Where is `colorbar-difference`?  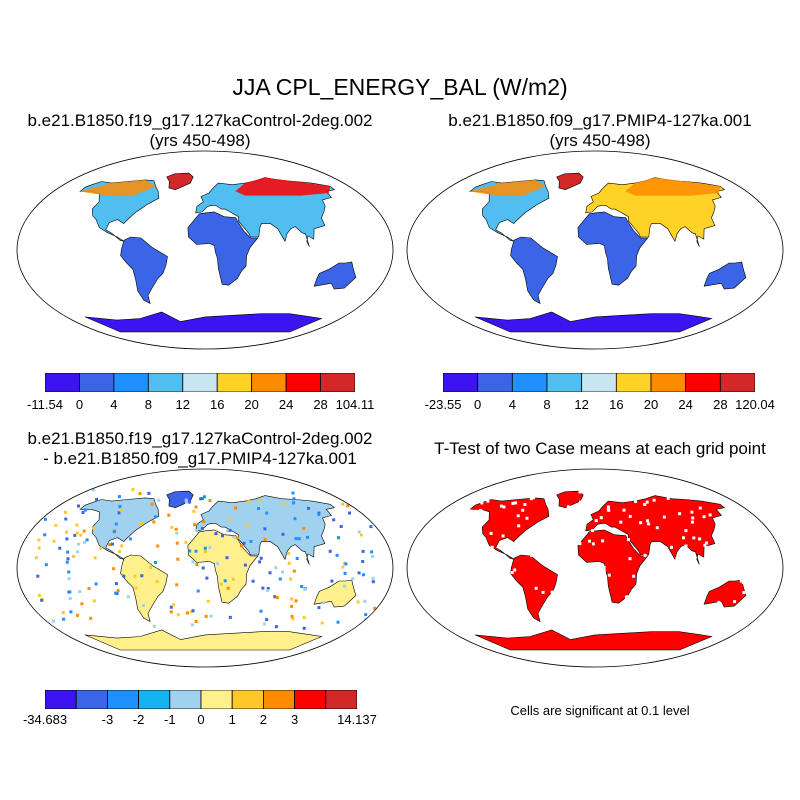 colorbar-difference is located at coordinates (201, 699).